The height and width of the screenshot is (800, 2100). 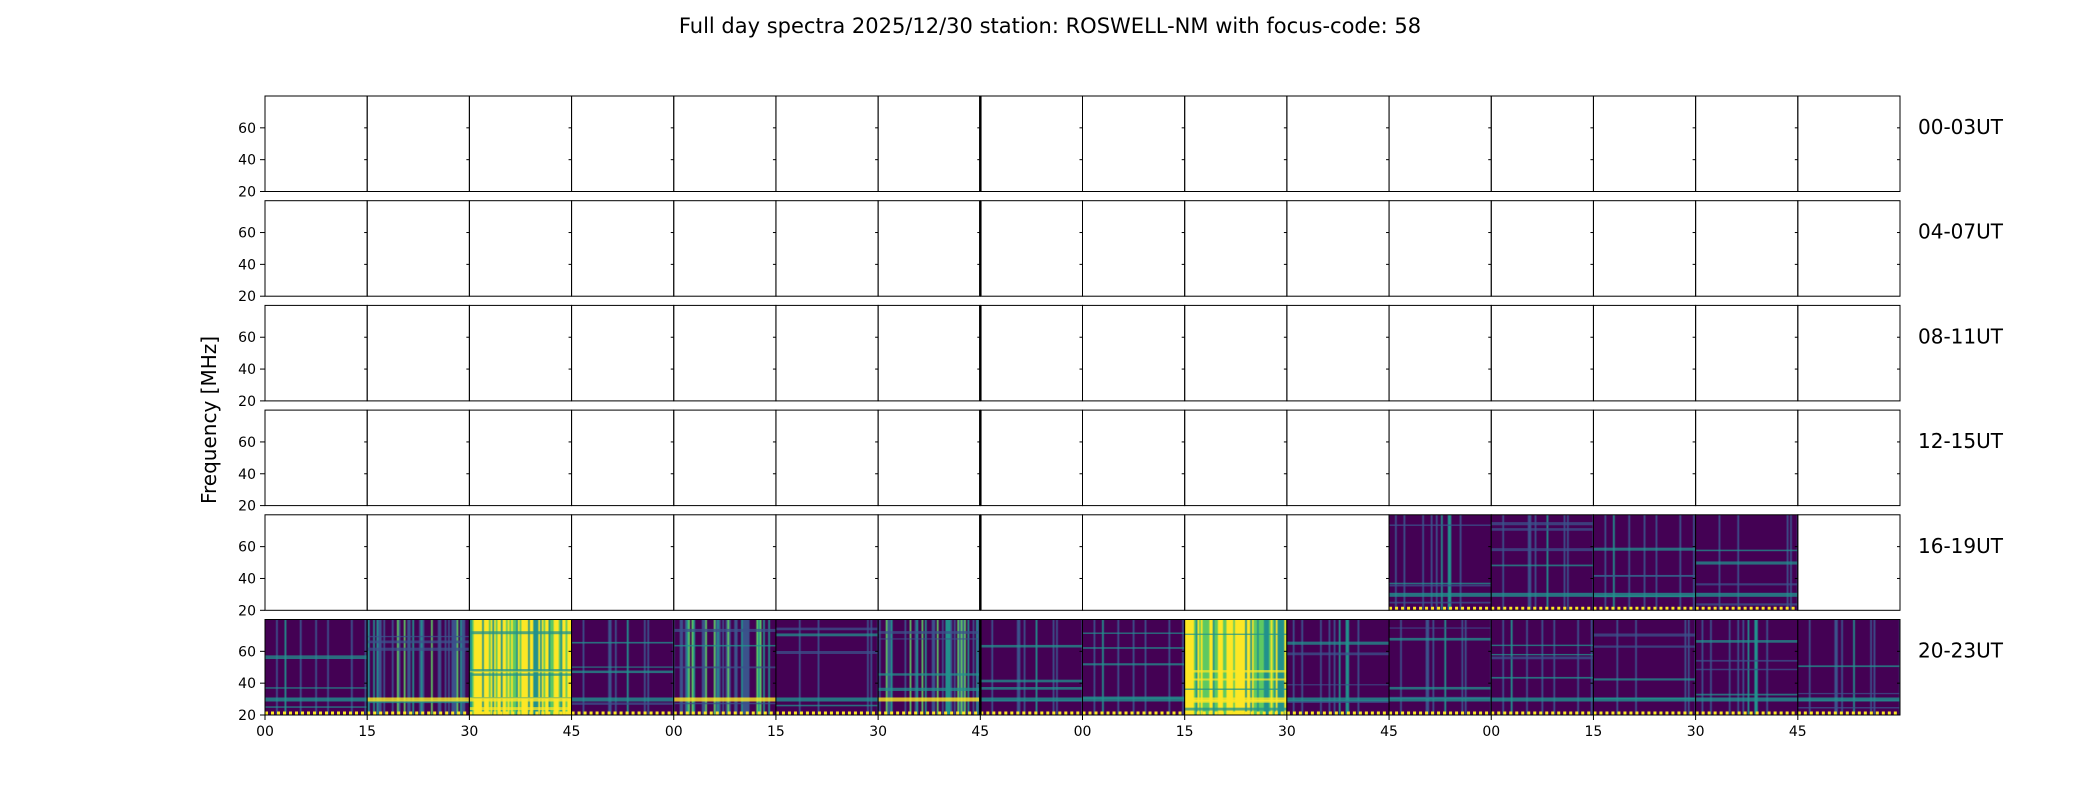 I want to click on row-08-11UT: 20 40 60 08-11UT, so click(x=1121, y=357).